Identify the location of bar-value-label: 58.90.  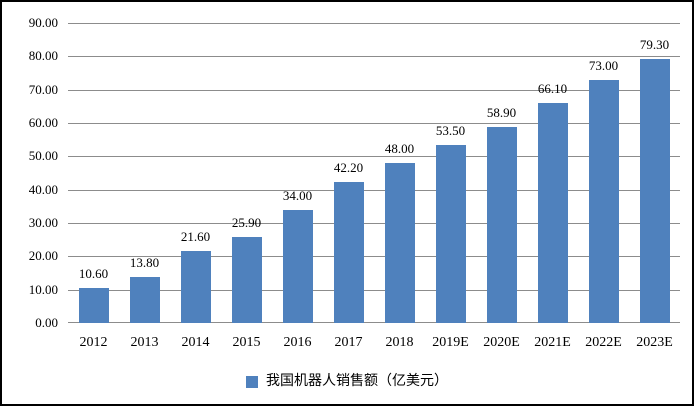
(501, 112).